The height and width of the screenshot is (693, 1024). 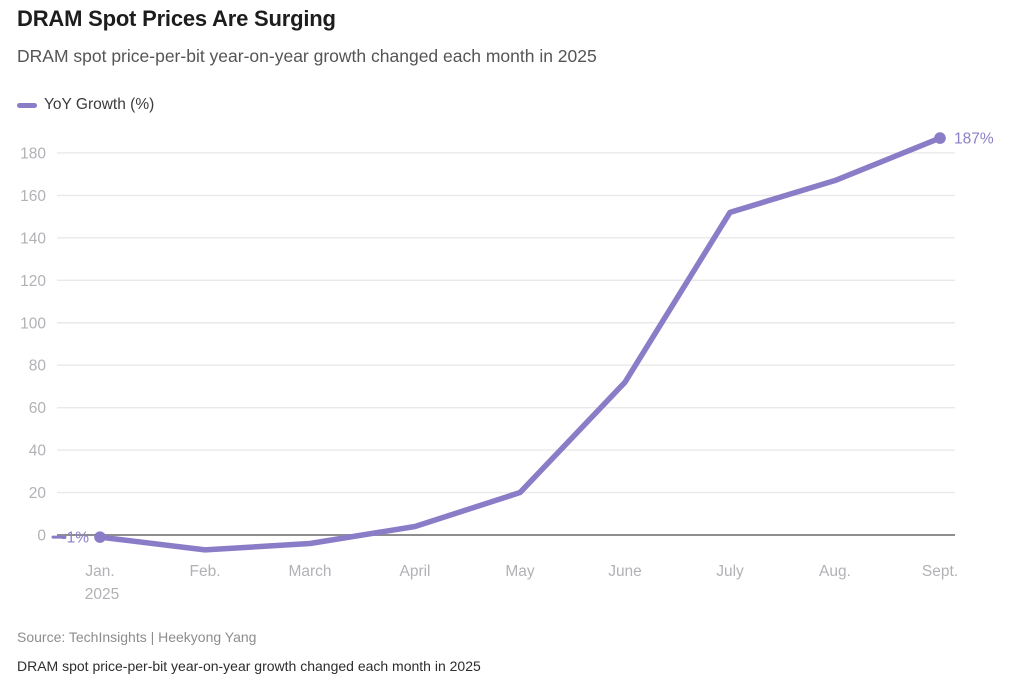 I want to click on y-tick-label: 80, so click(x=38, y=366).